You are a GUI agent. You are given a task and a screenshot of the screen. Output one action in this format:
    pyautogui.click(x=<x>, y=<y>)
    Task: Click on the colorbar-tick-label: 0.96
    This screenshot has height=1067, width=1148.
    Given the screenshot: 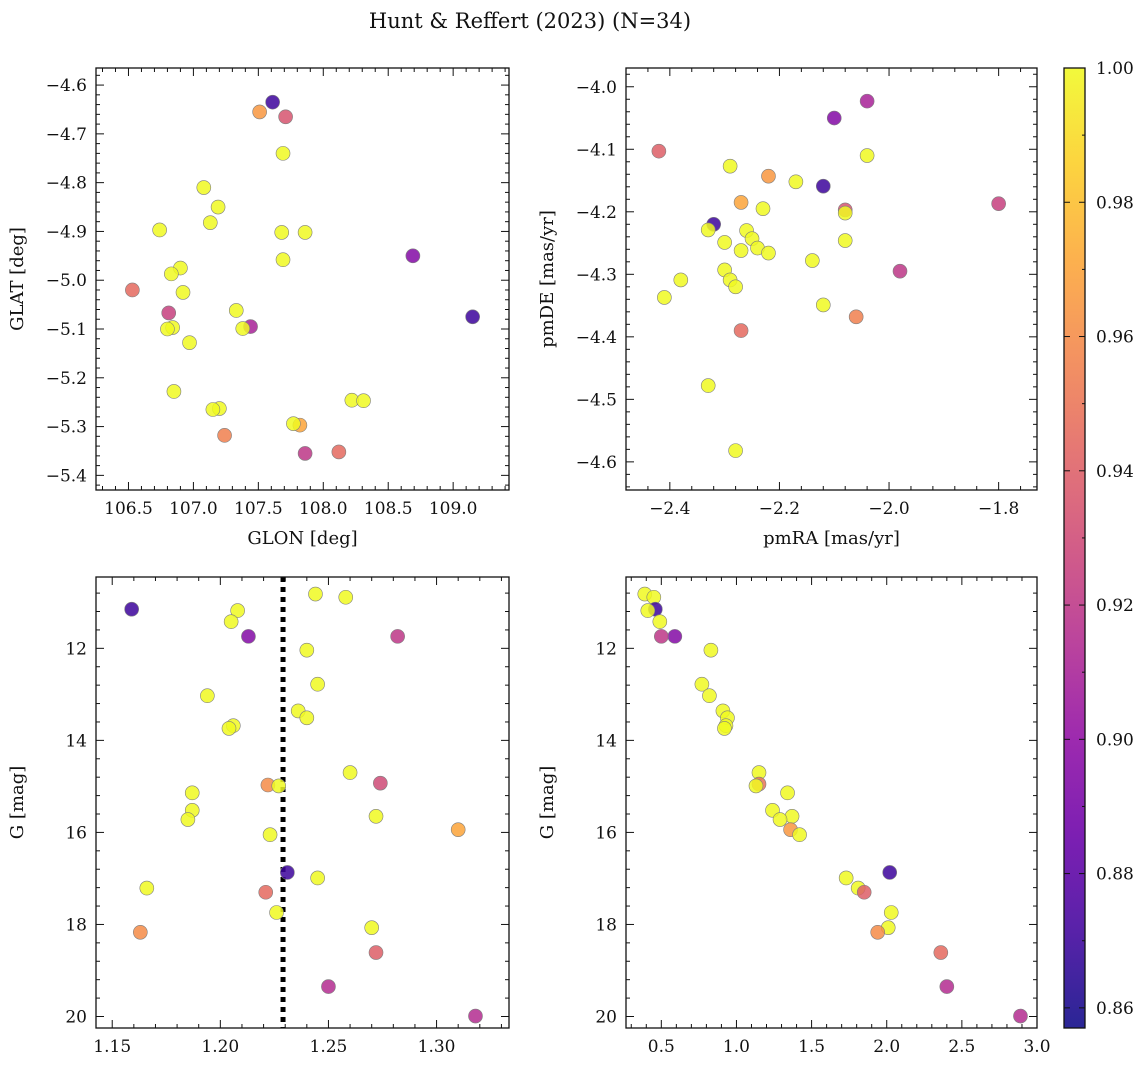 What is the action you would take?
    pyautogui.click(x=1115, y=338)
    